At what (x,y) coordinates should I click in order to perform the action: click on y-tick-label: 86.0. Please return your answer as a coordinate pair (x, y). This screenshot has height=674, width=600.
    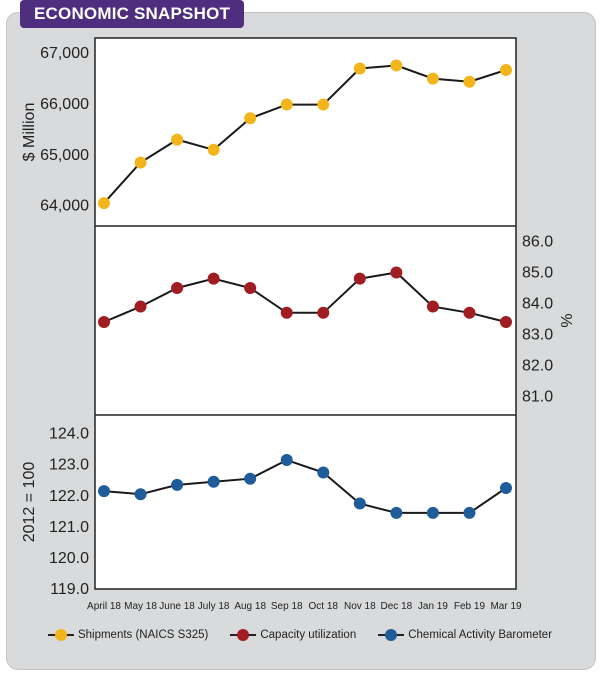
    Looking at the image, I should click on (537, 241).